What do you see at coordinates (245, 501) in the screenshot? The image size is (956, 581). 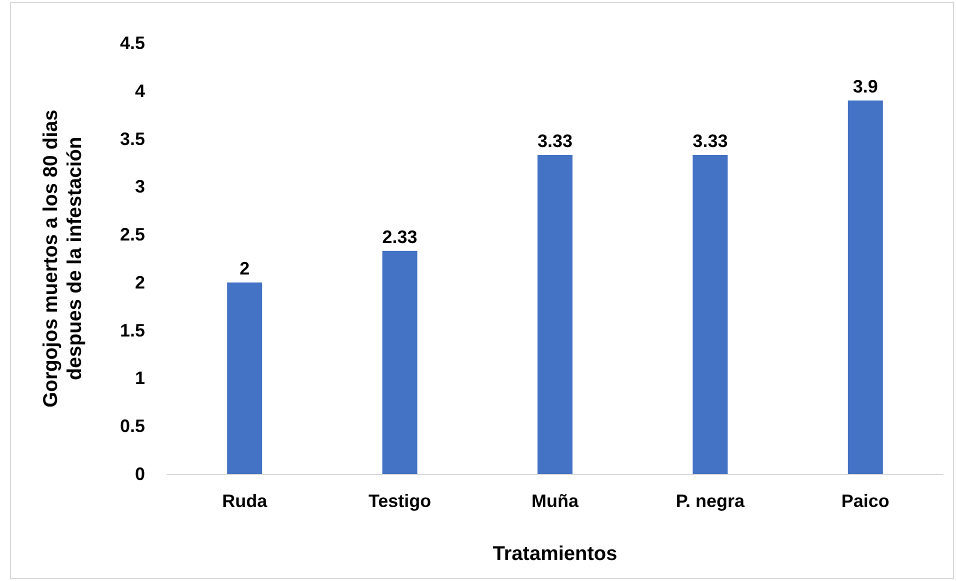 I see `x-tick-label: Ruda` at bounding box center [245, 501].